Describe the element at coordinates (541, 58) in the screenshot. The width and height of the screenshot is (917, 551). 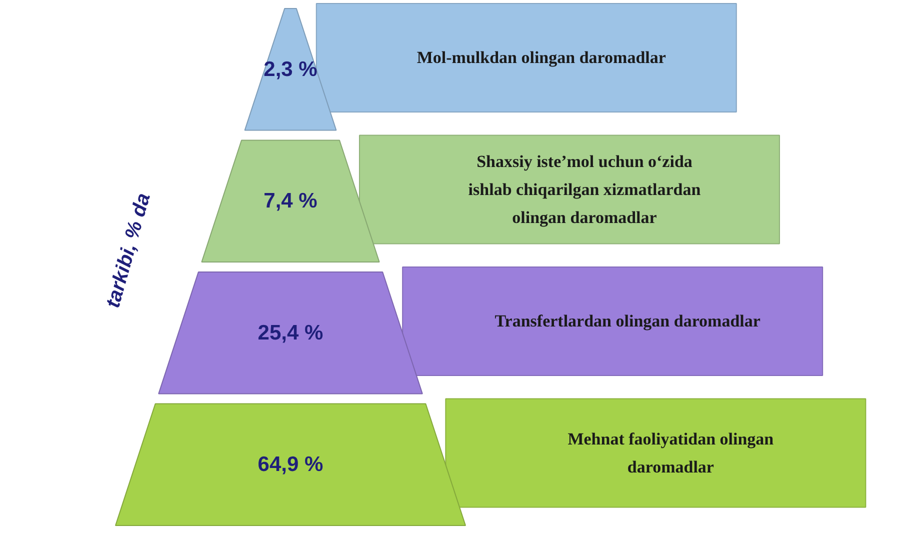
I see `category-label: Mol-mulkdan olingan daromadlar` at that location.